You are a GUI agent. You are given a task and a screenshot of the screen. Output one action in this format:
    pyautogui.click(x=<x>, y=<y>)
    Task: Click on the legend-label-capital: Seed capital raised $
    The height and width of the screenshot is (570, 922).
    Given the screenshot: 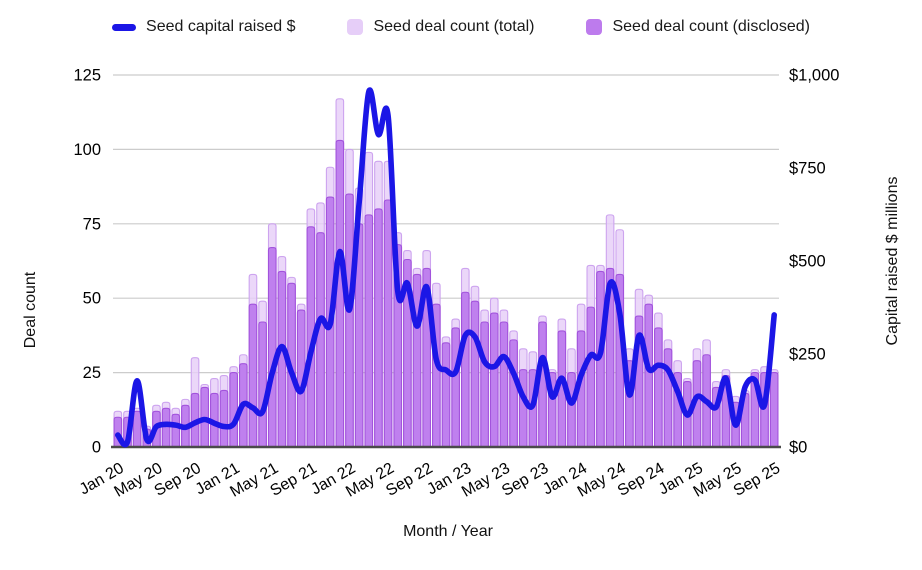 What is the action you would take?
    pyautogui.click(x=221, y=26)
    